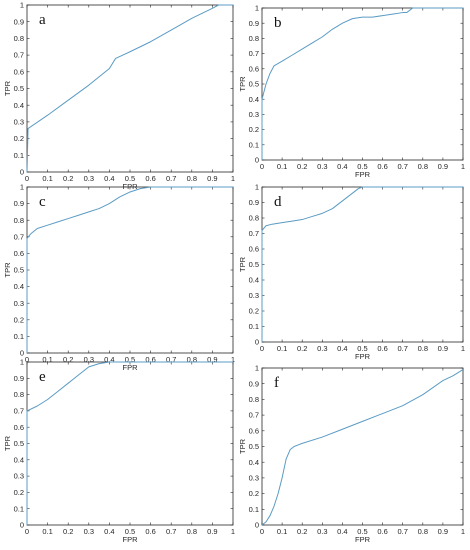 The height and width of the screenshot is (550, 470). What do you see at coordinates (130, 359) in the screenshot?
I see `x-tick-label-c: 0.5` at bounding box center [130, 359].